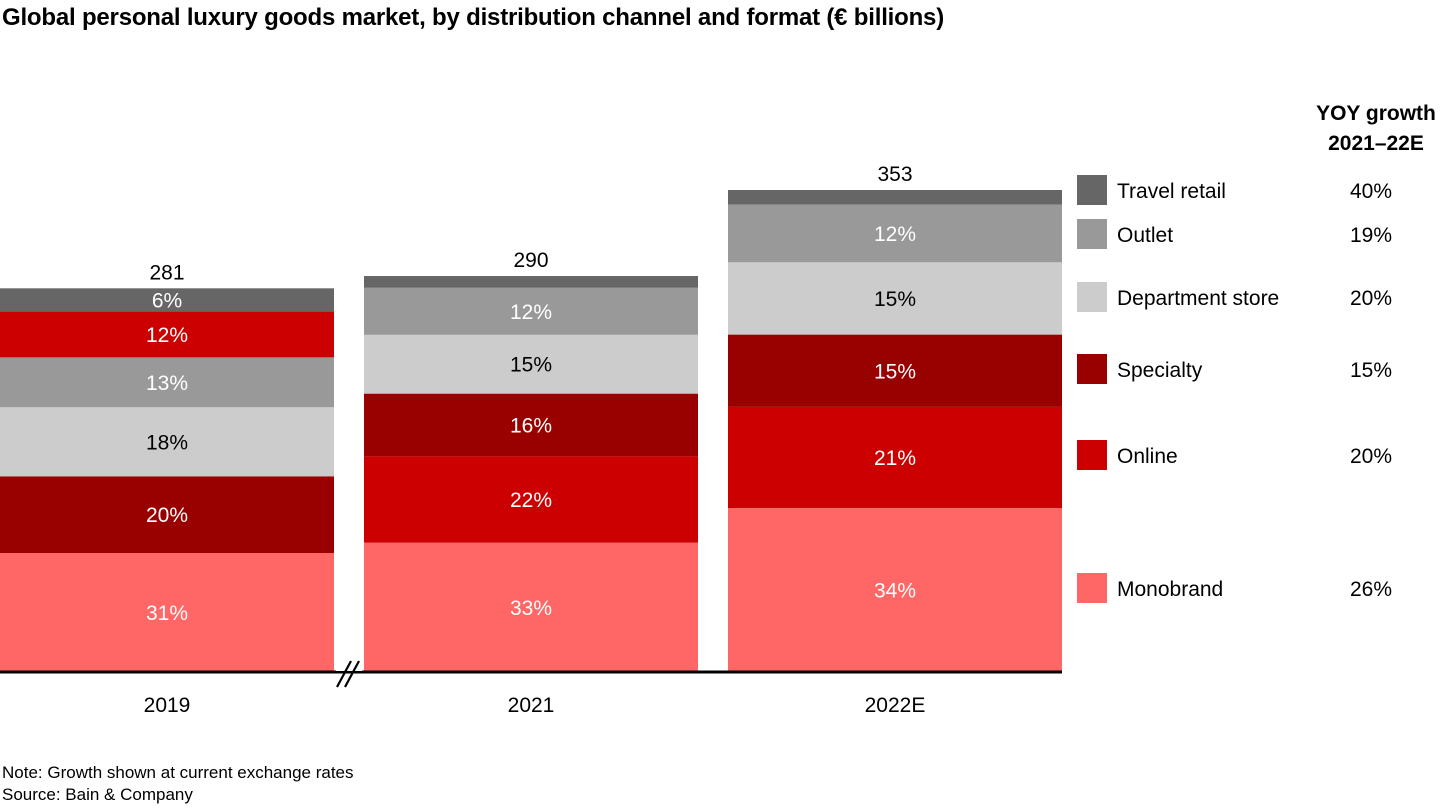  I want to click on bar-segment-2019-travel-retail, so click(167, 300).